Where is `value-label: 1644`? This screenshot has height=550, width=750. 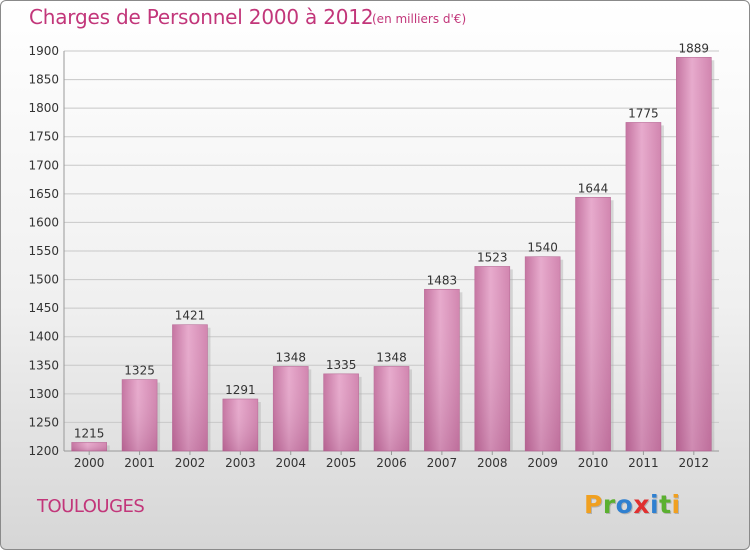 value-label: 1644 is located at coordinates (593, 188).